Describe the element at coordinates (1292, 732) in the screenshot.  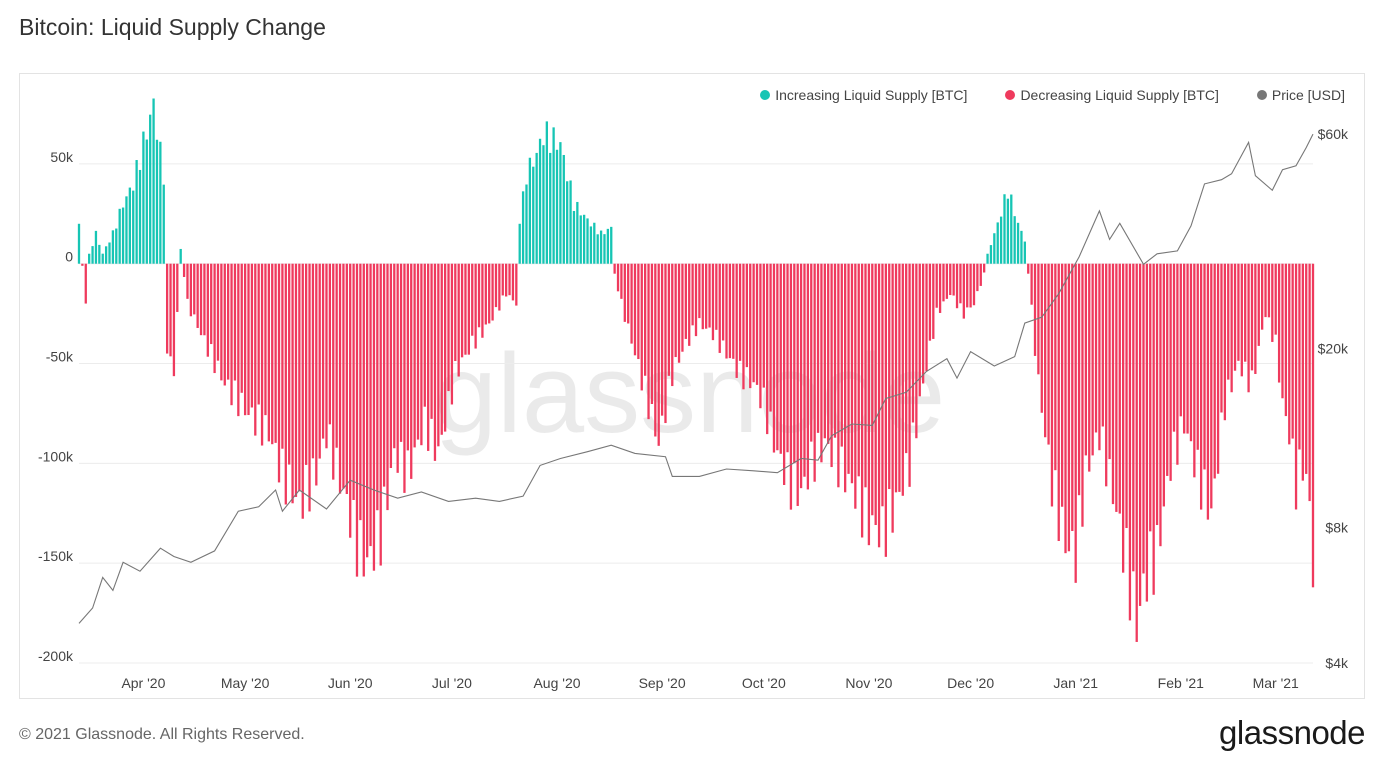
I see `glassnode-logo: glassnode` at that location.